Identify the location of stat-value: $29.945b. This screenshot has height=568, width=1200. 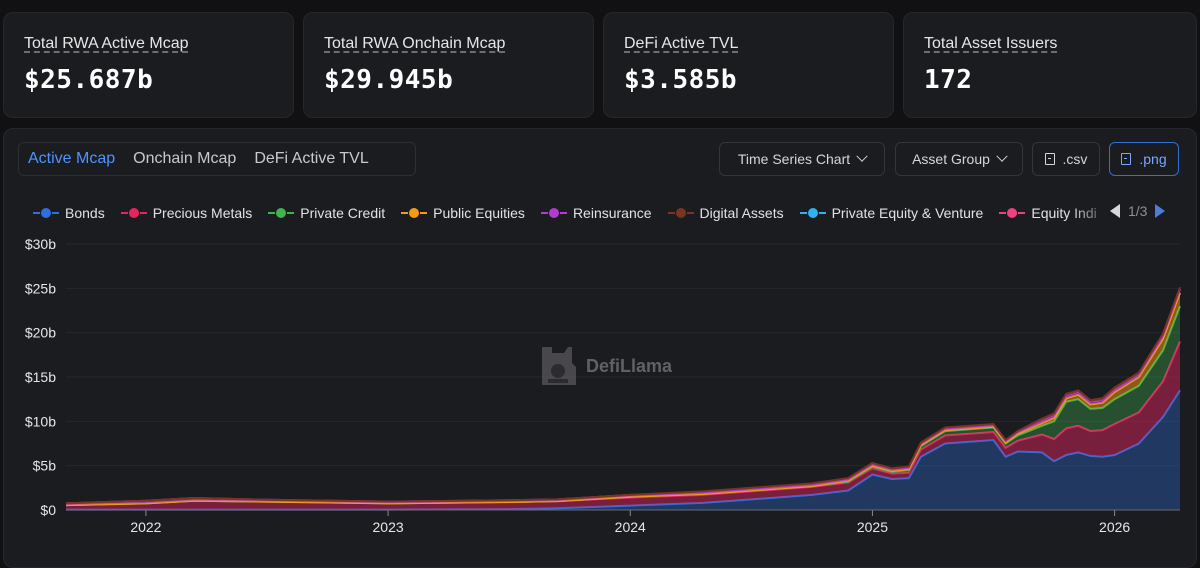
(389, 80).